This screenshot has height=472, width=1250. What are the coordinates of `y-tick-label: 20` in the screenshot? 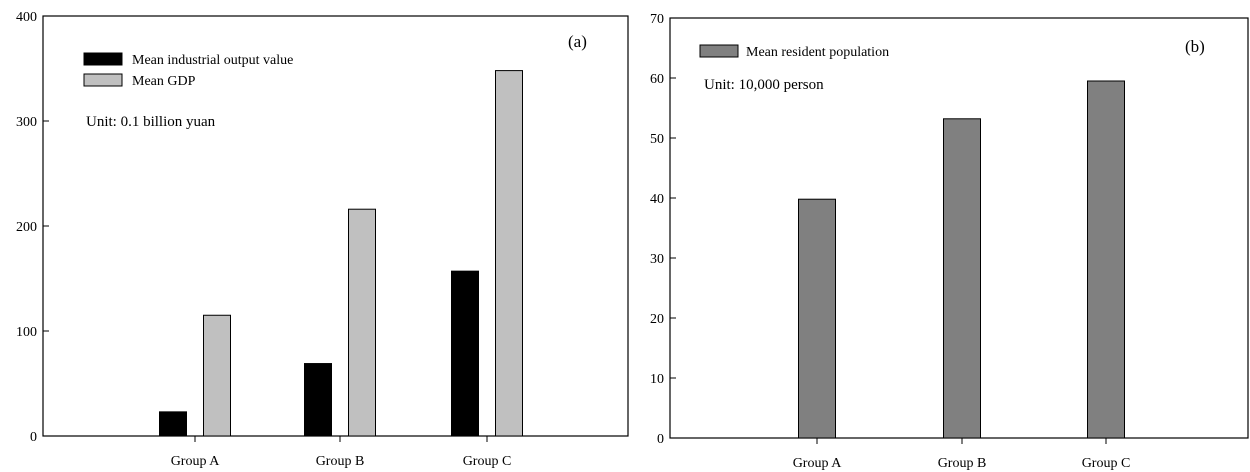 It's located at (657, 319).